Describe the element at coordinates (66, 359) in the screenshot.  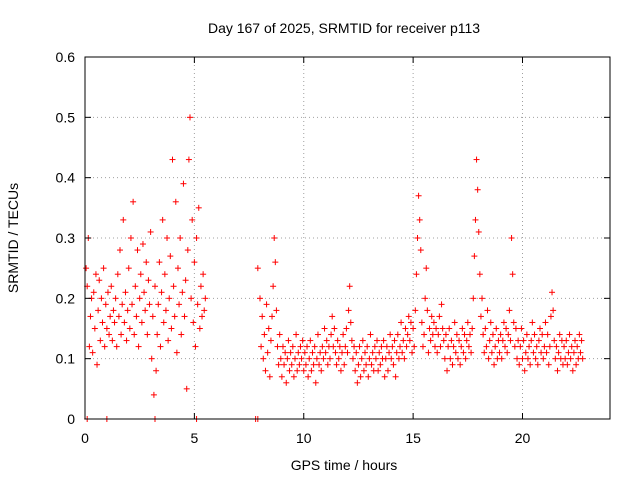
I see `y-tick-label: 0.1` at that location.